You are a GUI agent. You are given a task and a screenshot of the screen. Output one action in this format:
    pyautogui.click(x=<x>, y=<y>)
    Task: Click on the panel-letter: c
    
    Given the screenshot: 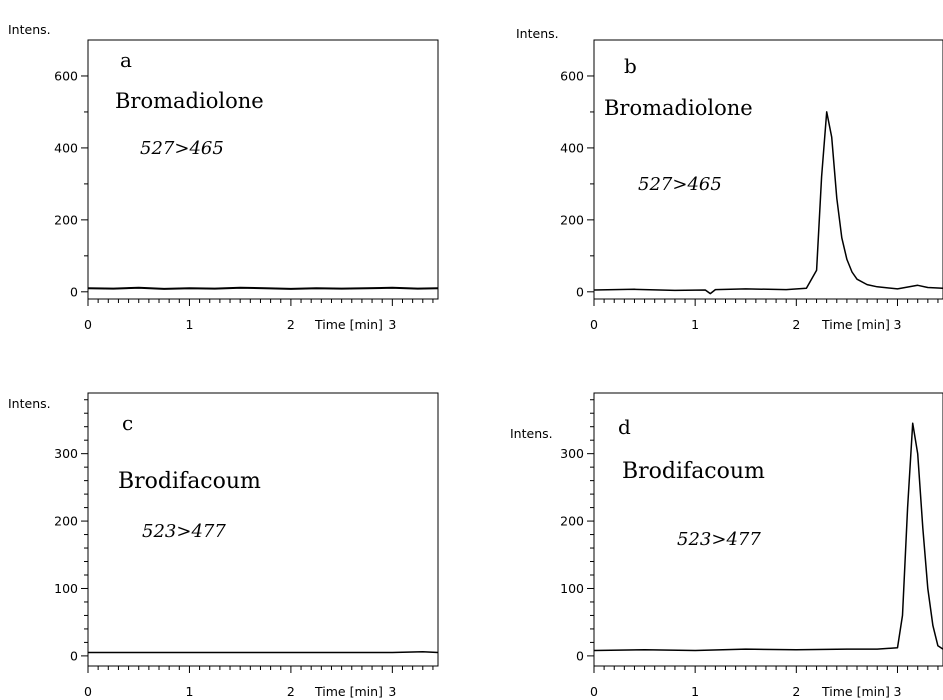 What is the action you would take?
    pyautogui.click(x=127, y=423)
    